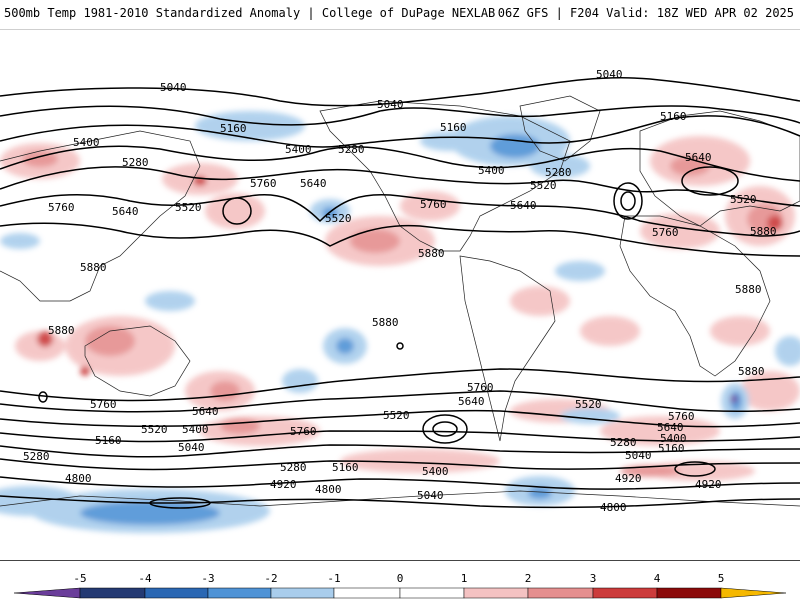 This screenshot has height=604, width=800. What do you see at coordinates (176, 593) in the screenshot?
I see `colorbar-segment-m4-m3` at bounding box center [176, 593].